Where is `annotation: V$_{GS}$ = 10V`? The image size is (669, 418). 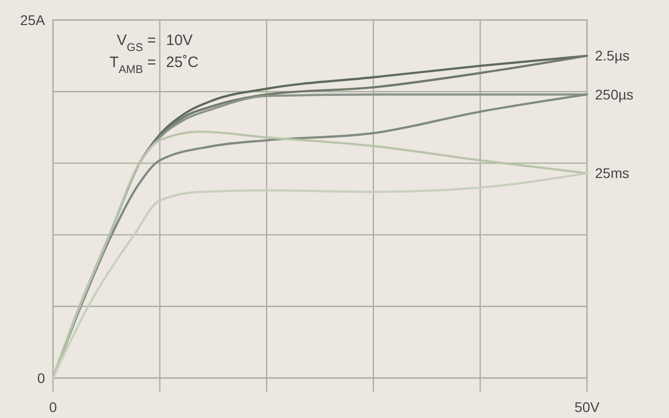 annotation: V$_{GS}$ = 10V is located at coordinates (154, 43).